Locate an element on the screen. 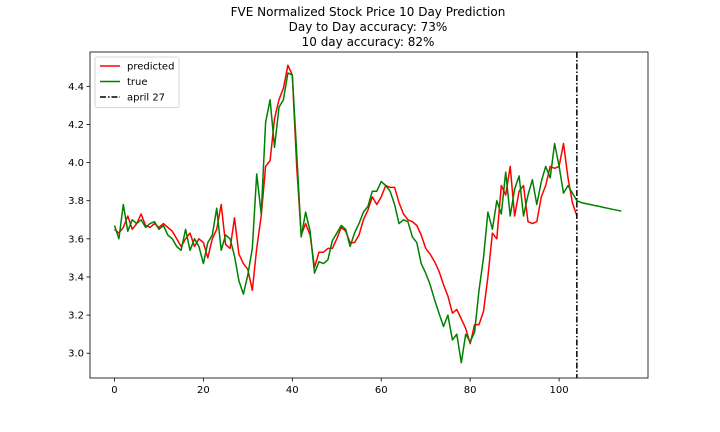  title-line-2: Day to Day accuracy: 73% is located at coordinates (368, 27).